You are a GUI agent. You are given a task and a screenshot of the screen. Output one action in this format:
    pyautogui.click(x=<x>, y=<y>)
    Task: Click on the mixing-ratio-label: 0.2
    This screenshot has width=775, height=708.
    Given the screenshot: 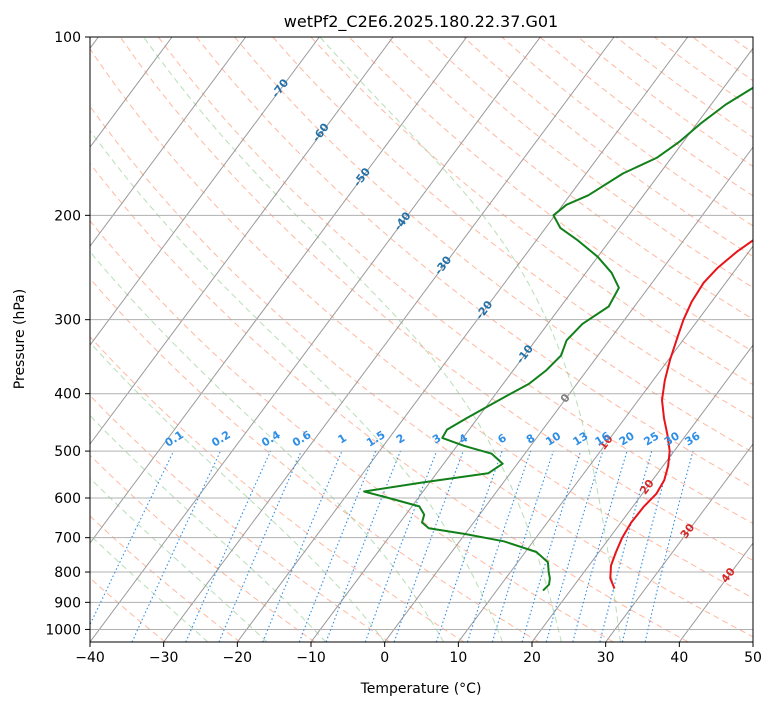 What is the action you would take?
    pyautogui.click(x=220, y=438)
    